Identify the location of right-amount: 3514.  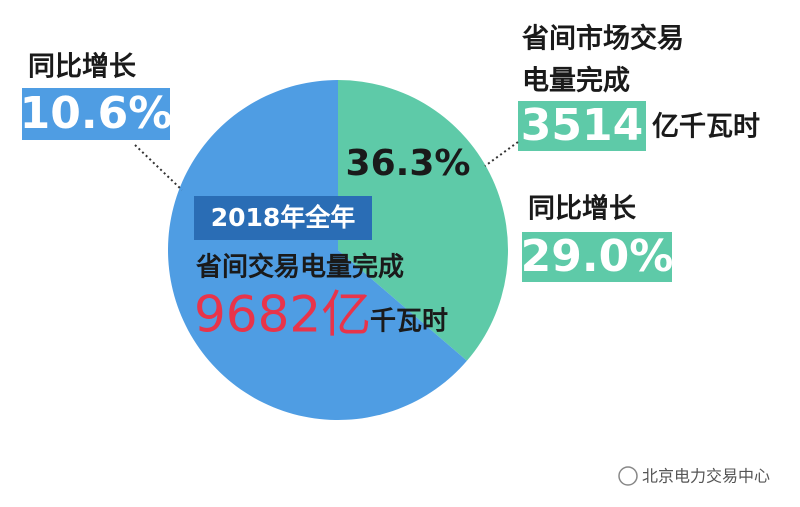
(582, 125).